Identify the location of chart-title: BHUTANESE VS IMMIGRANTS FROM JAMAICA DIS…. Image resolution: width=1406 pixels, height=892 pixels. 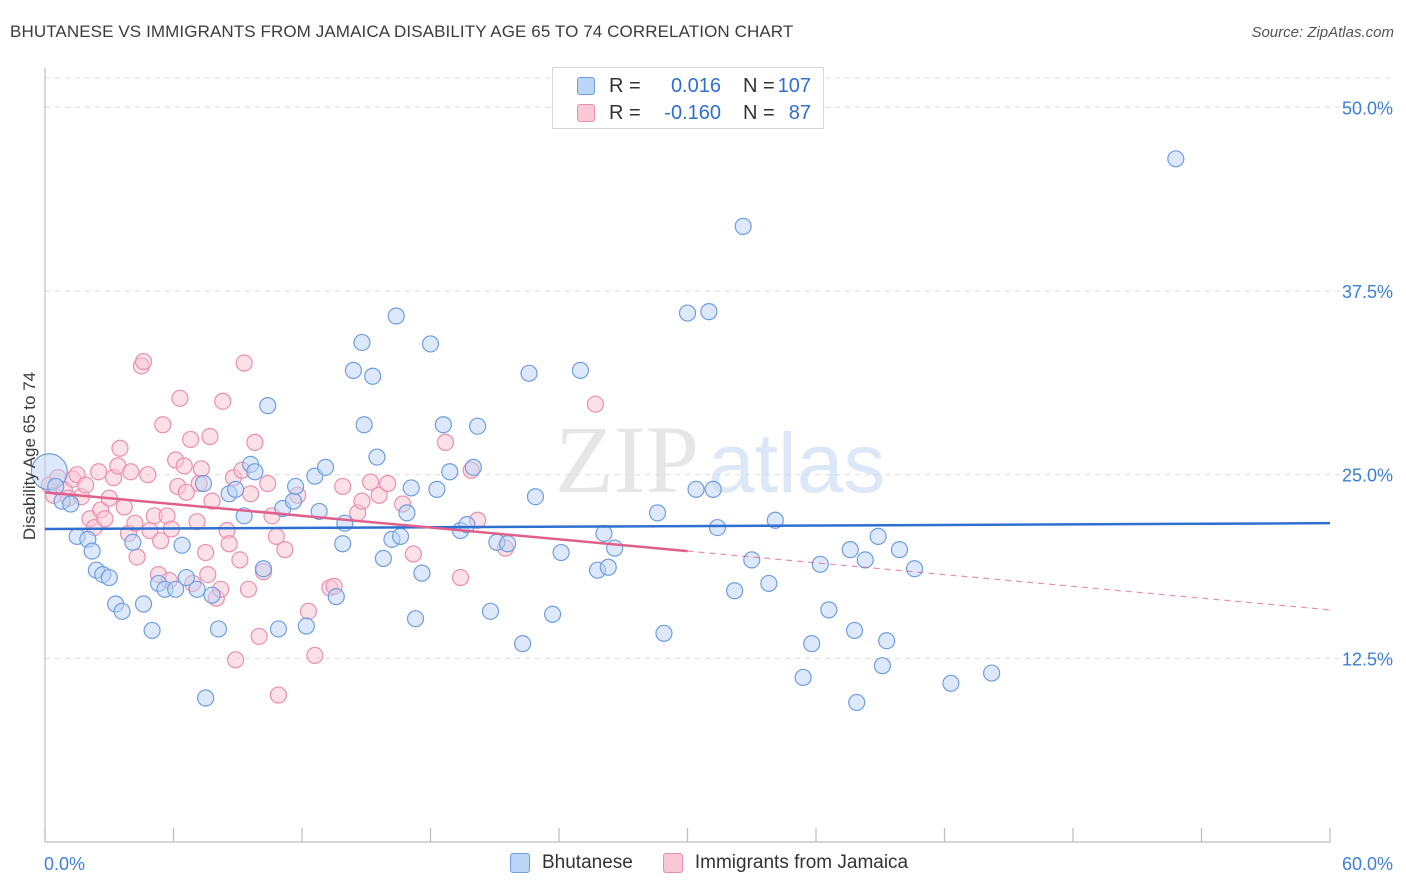
(402, 31).